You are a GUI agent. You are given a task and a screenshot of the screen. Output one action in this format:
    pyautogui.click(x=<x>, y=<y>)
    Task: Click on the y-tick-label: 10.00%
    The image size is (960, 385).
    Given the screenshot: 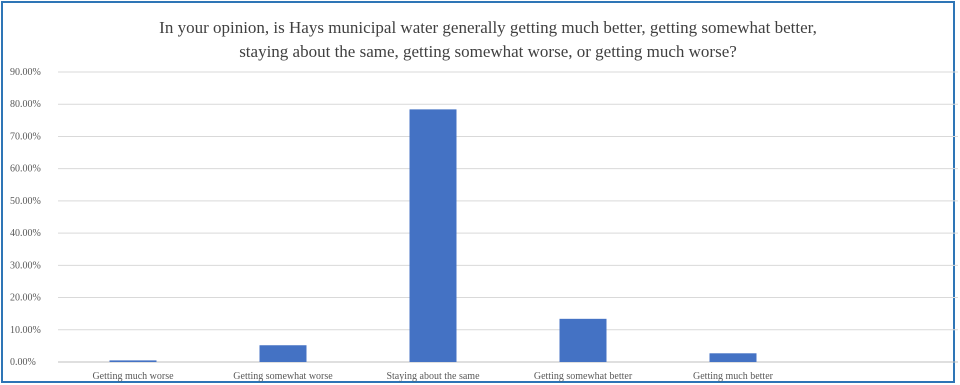 What is the action you would take?
    pyautogui.click(x=25, y=330)
    